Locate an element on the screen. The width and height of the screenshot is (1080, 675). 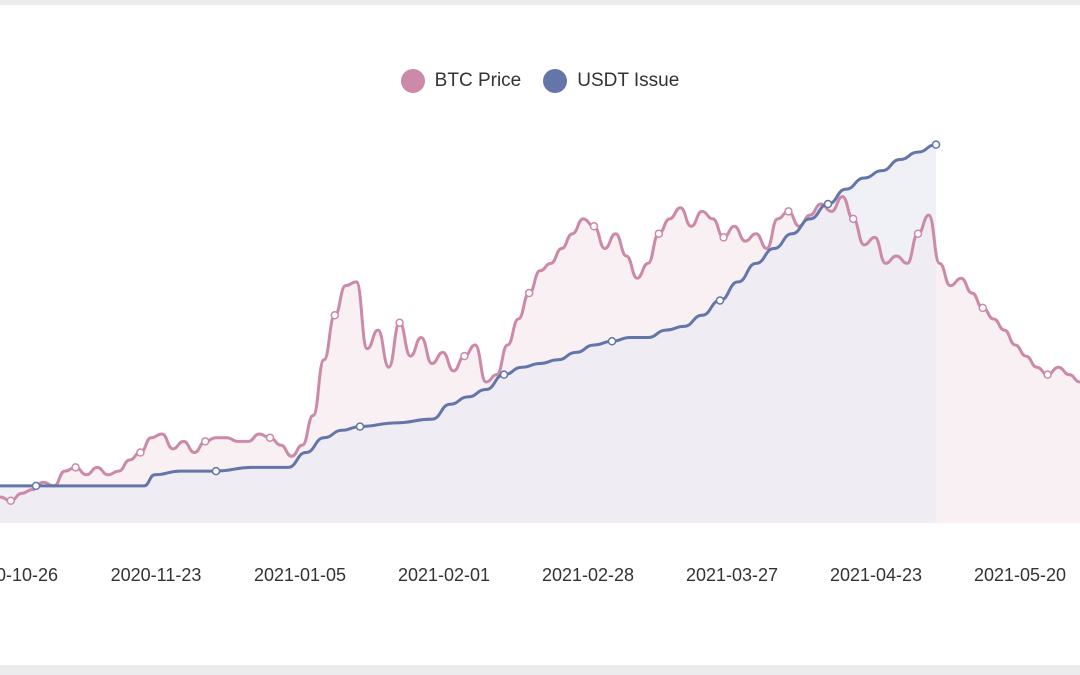
btc-legend-label: BTC Price is located at coordinates (478, 80).